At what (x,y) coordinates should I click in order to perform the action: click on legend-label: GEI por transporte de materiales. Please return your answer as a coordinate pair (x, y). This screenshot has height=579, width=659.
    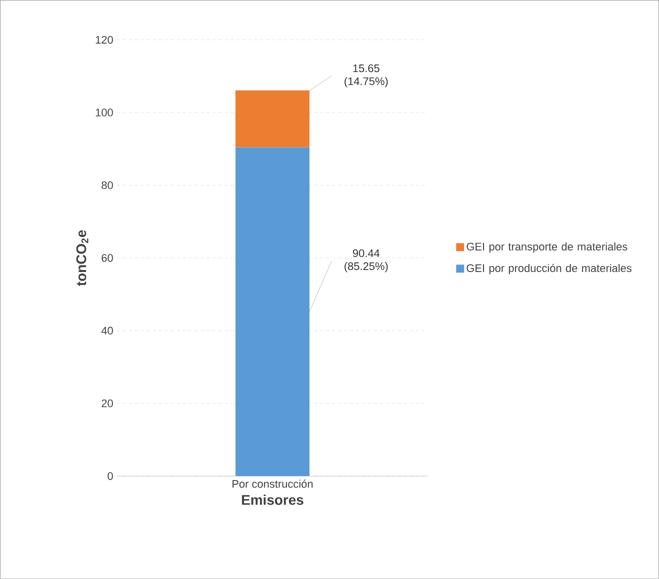
    Looking at the image, I should click on (547, 247).